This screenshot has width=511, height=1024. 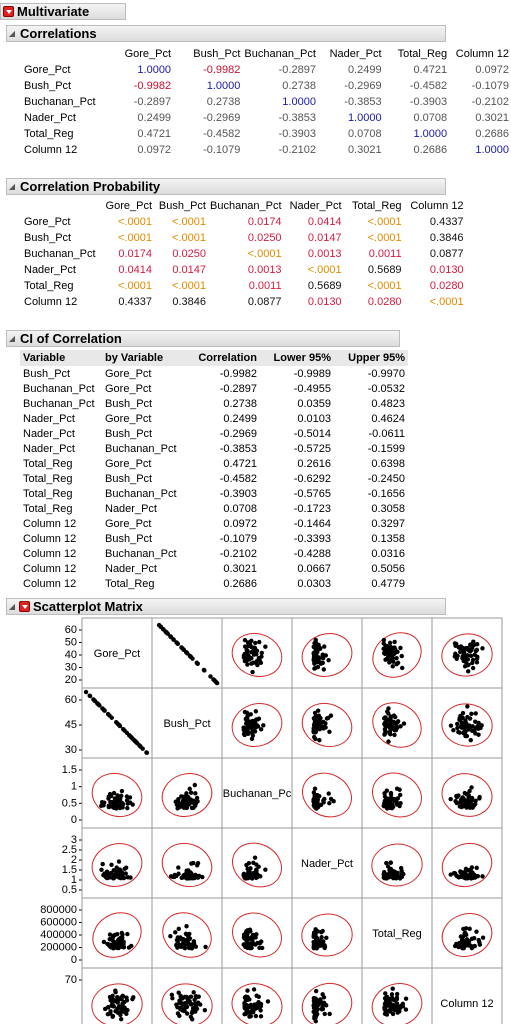 What do you see at coordinates (238, 553) in the screenshot?
I see `ci-cell: -0.2102` at bounding box center [238, 553].